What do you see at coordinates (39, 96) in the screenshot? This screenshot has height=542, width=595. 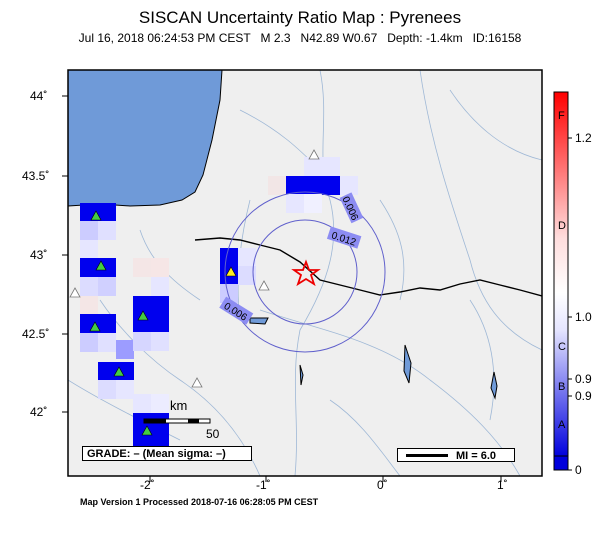 I see `lat-tick-label: 44˚` at bounding box center [39, 96].